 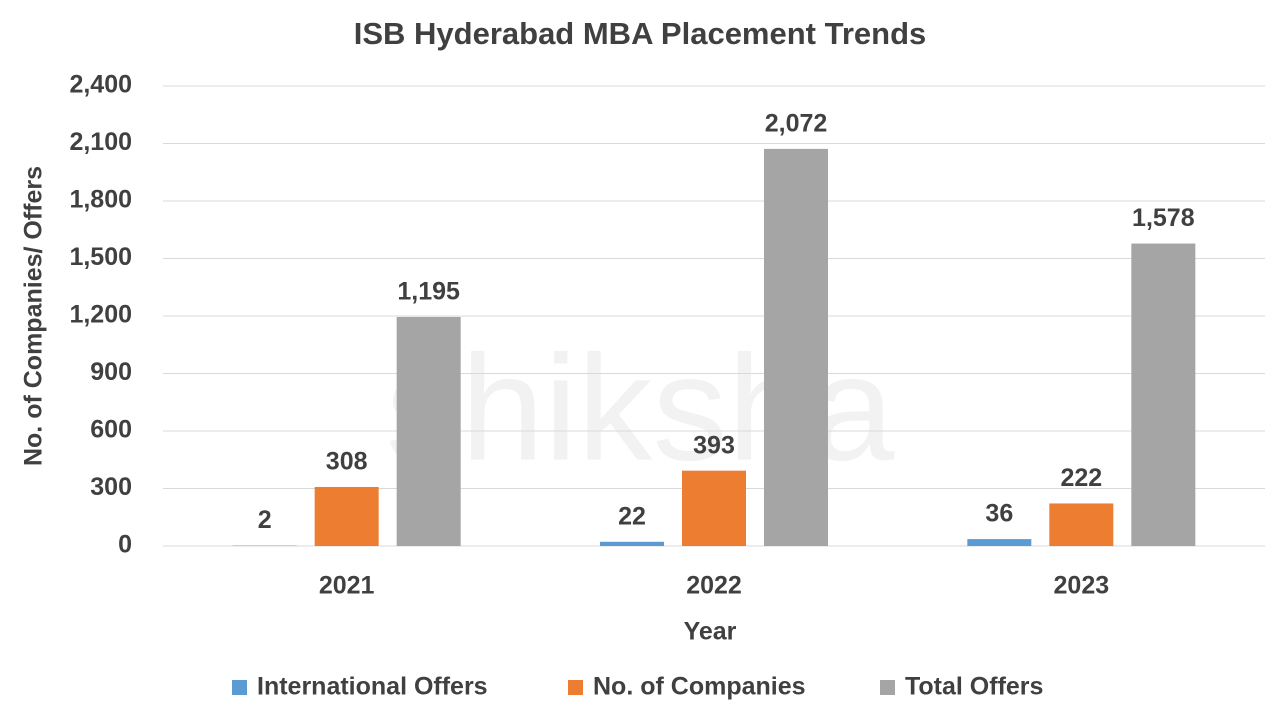 What do you see at coordinates (111, 372) in the screenshot?
I see `y-tick-label: 900` at bounding box center [111, 372].